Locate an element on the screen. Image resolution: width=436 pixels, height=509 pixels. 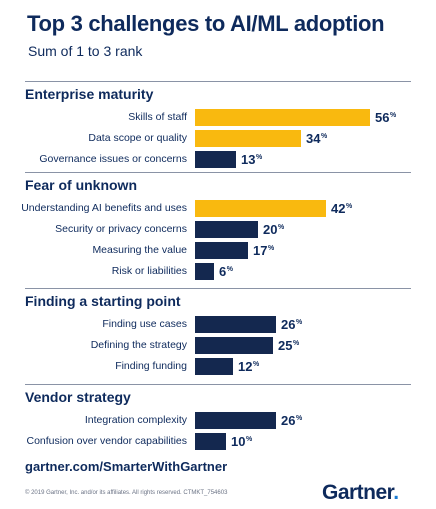
footer-url: gartner.com/SmarterWithGartner is located at coordinates (126, 466).